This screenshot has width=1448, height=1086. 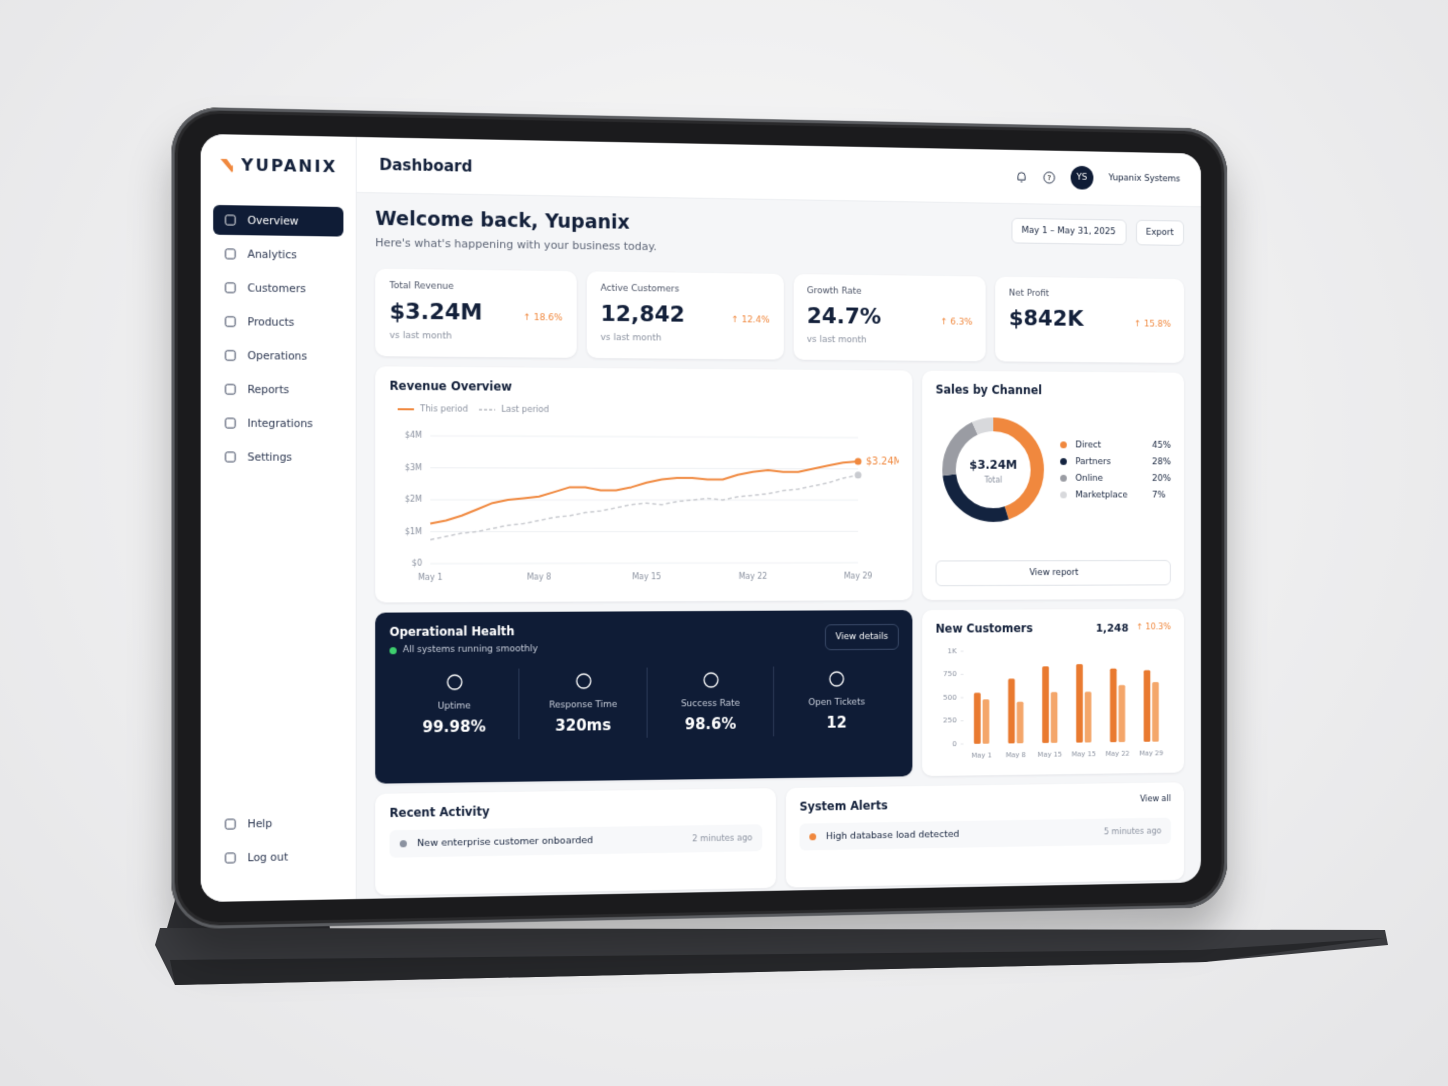 I want to click on welcome-actions: May 1 – May 31, 2025 Export, so click(x=1098, y=231).